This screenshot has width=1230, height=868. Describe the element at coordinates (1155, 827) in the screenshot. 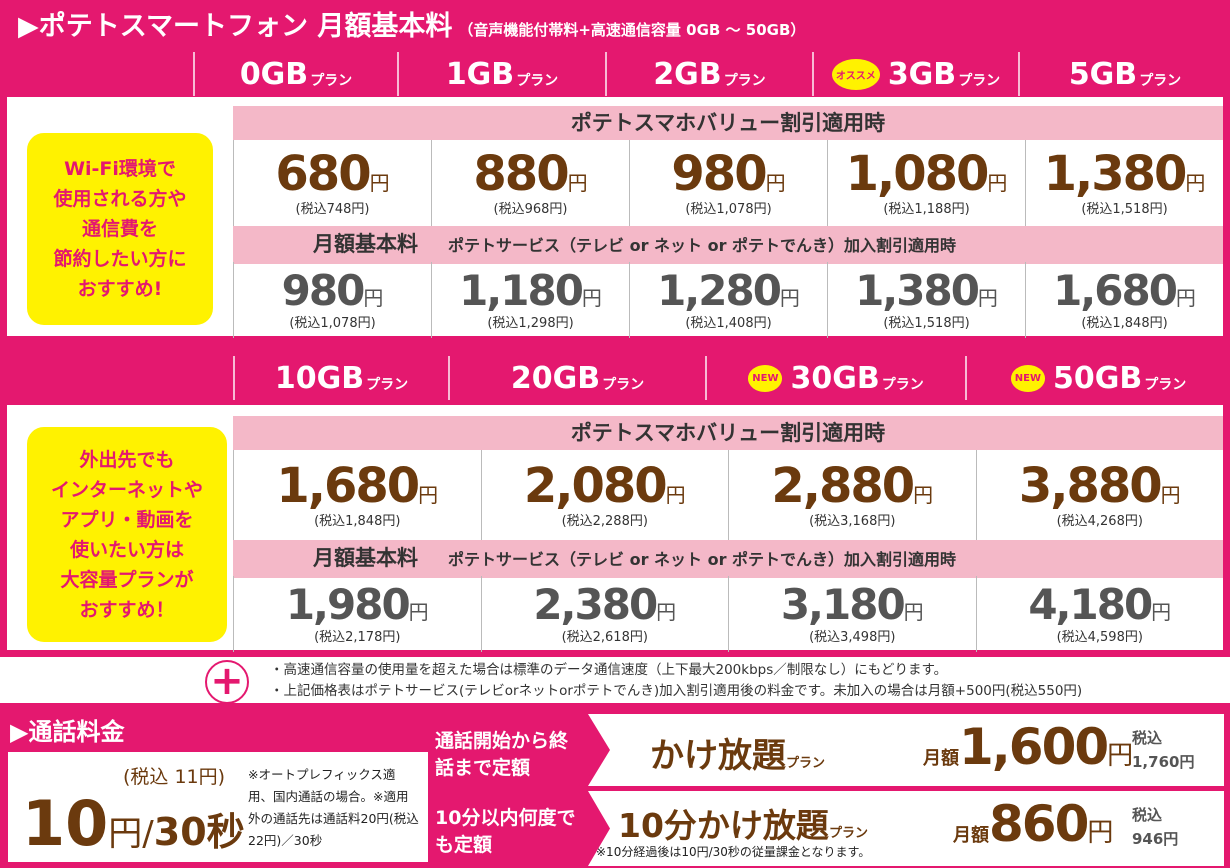

I see `call-plan-tax: 税込 946円` at that location.